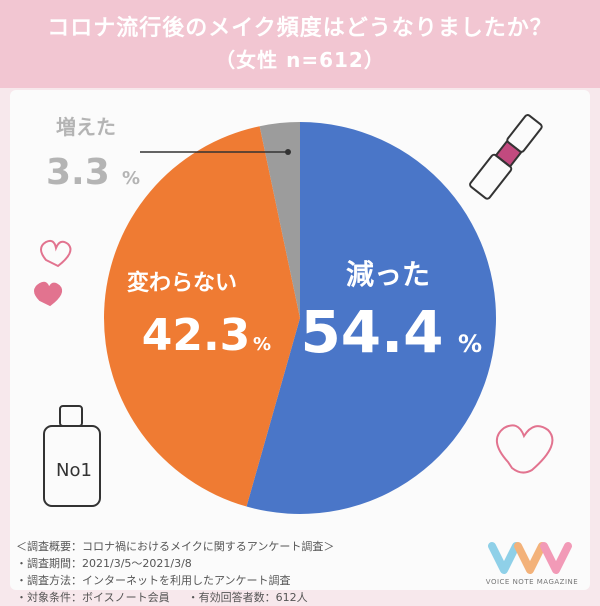 The width and height of the screenshot is (600, 606). Describe the element at coordinates (72, 456) in the screenshot. I see `perfume-icon: No1` at that location.